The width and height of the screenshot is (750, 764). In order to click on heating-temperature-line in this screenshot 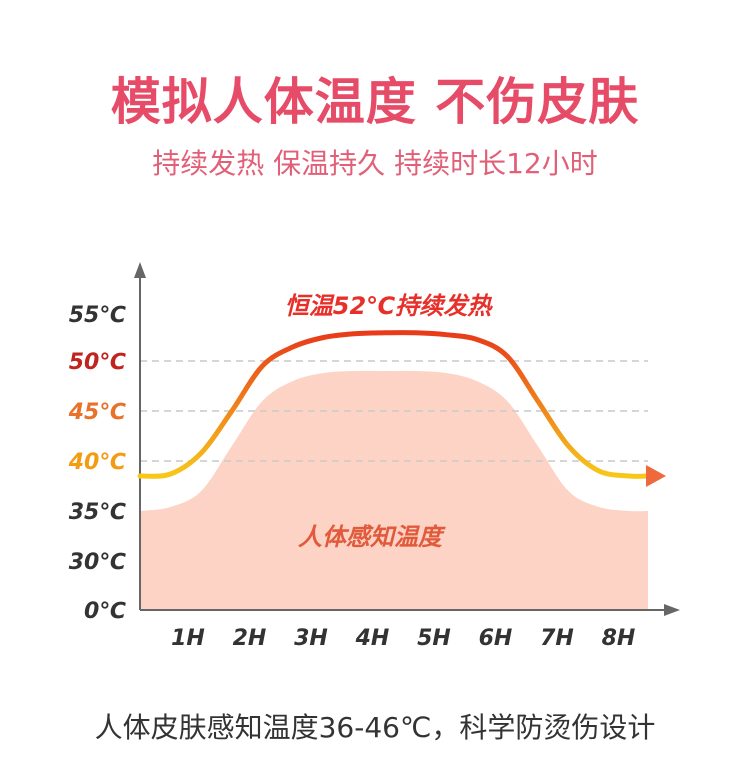, I will do `click(394, 404)`.